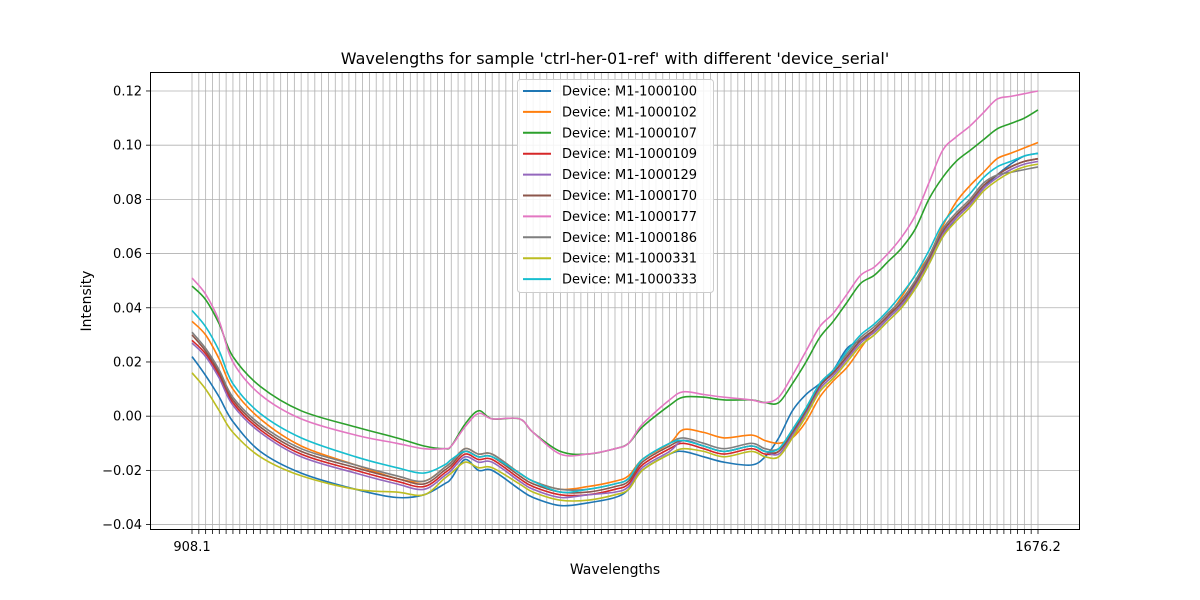 The image size is (1200, 600). What do you see at coordinates (127, 417) in the screenshot?
I see `y-tick-label: 0.00` at bounding box center [127, 417].